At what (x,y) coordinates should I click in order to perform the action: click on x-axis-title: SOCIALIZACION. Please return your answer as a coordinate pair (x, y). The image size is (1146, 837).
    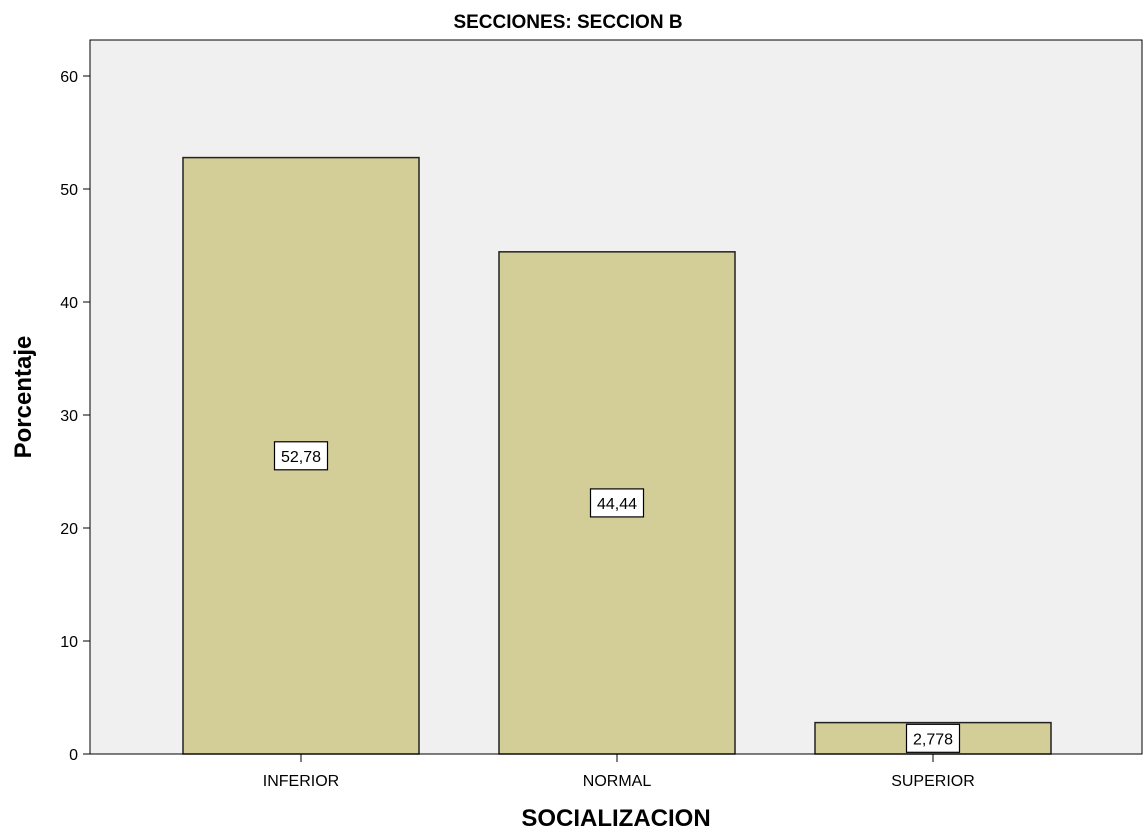
    Looking at the image, I should click on (615, 818).